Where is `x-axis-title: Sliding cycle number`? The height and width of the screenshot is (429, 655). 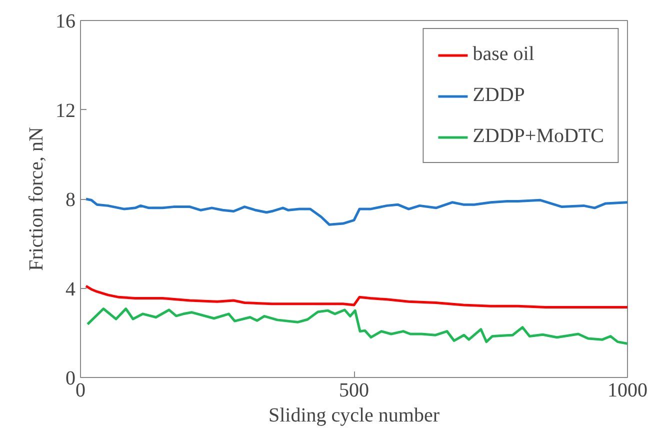
x-axis-title: Sliding cycle number is located at coordinates (354, 415).